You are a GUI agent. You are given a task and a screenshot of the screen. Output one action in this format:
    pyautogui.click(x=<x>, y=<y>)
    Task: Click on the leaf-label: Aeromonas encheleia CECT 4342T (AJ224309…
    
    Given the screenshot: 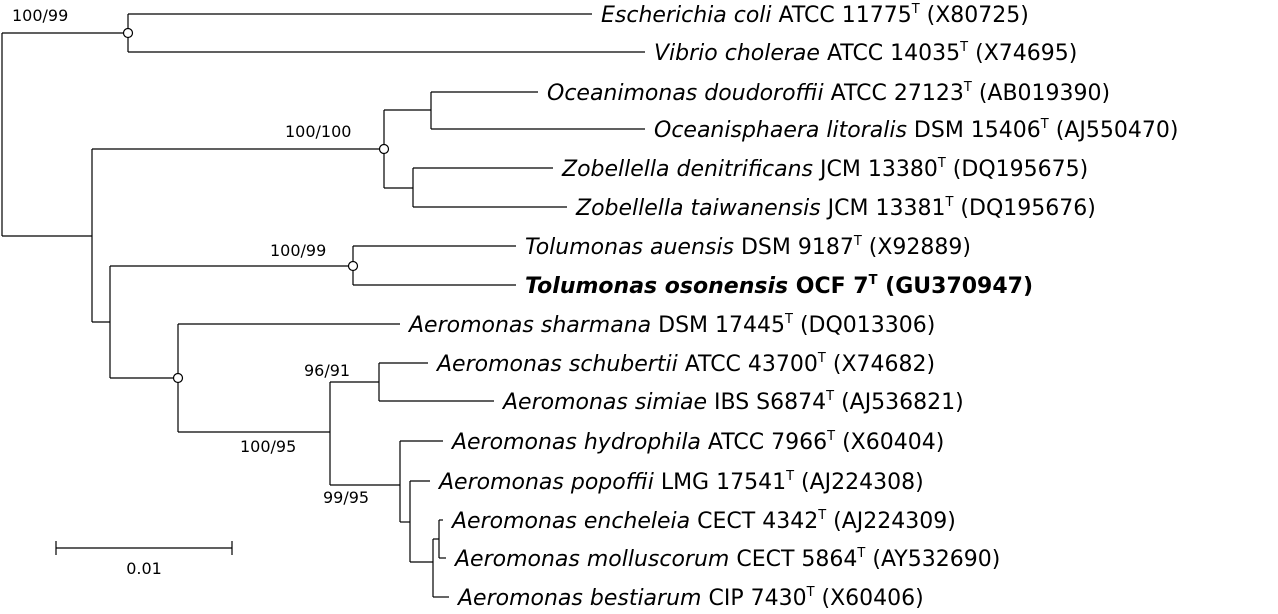 What is the action you would take?
    pyautogui.click(x=703, y=521)
    